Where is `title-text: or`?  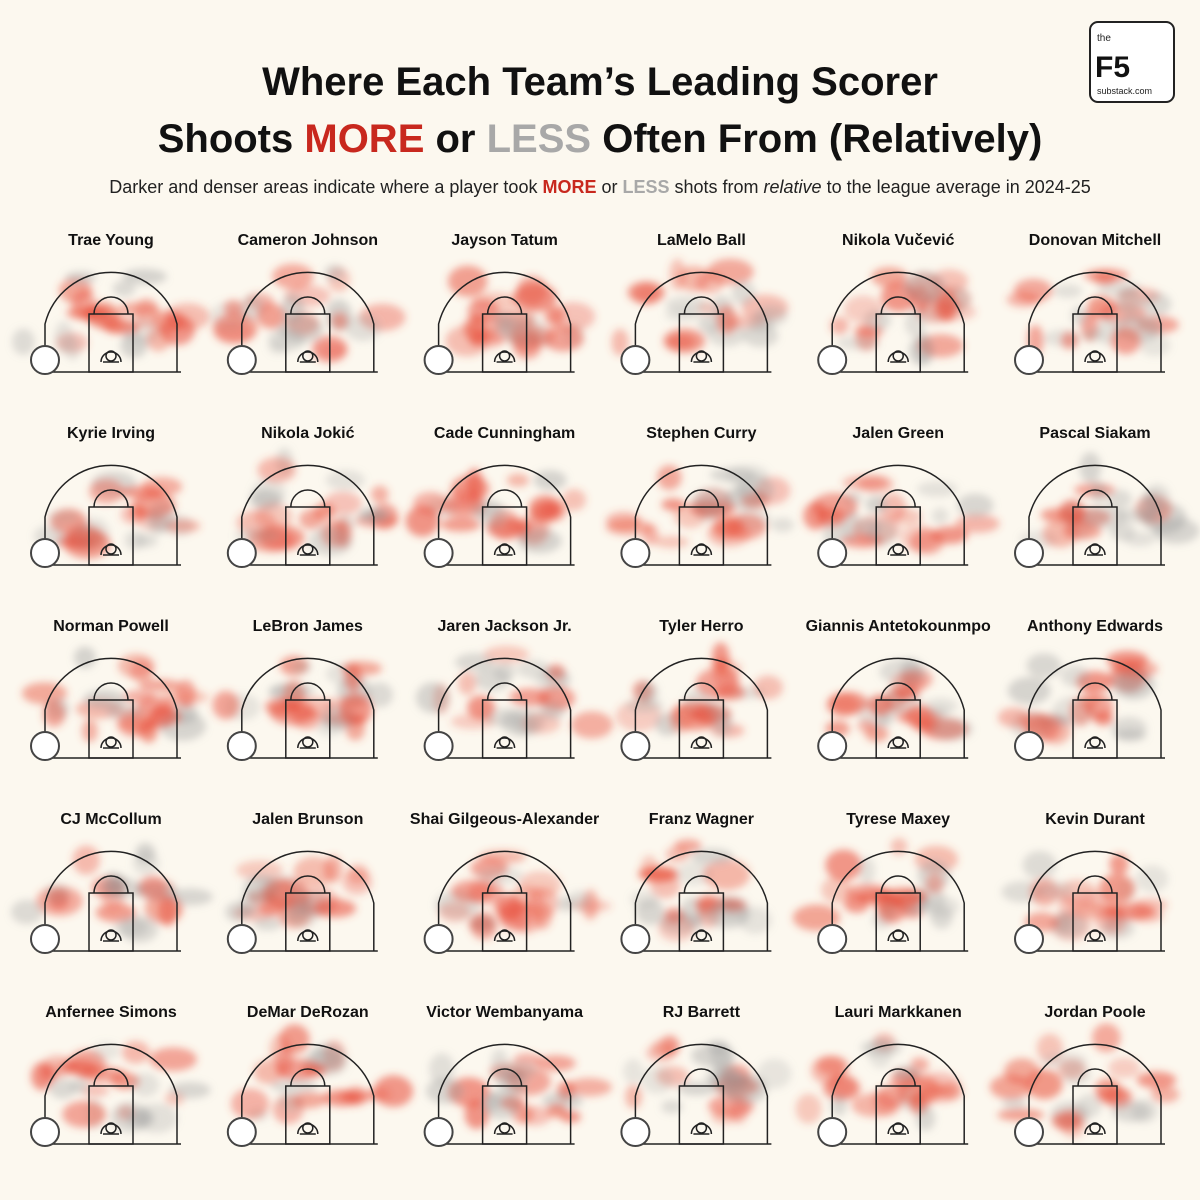
title-text: or is located at coordinates (455, 139).